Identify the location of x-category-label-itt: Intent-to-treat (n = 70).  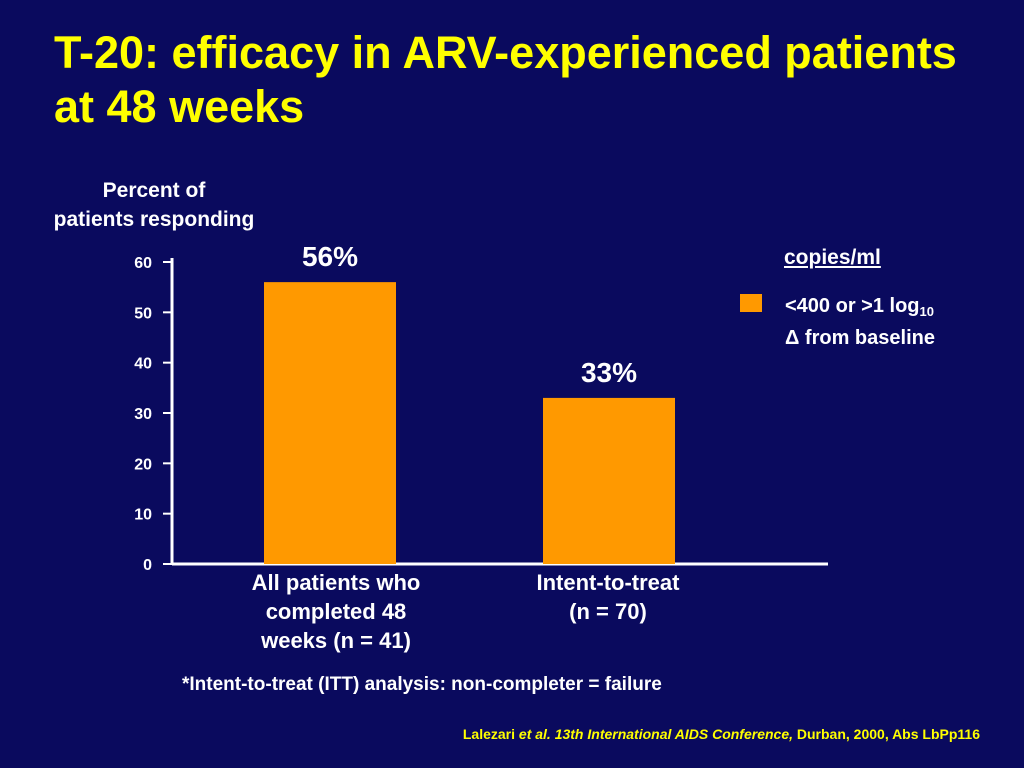
(608, 597).